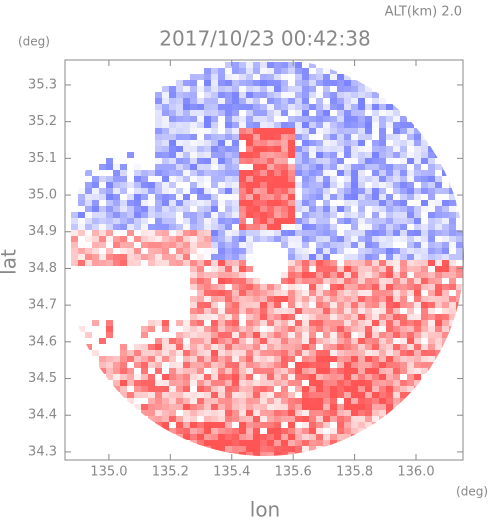 The image size is (491, 521). I want to click on x-axis-label: lon, so click(265, 509).